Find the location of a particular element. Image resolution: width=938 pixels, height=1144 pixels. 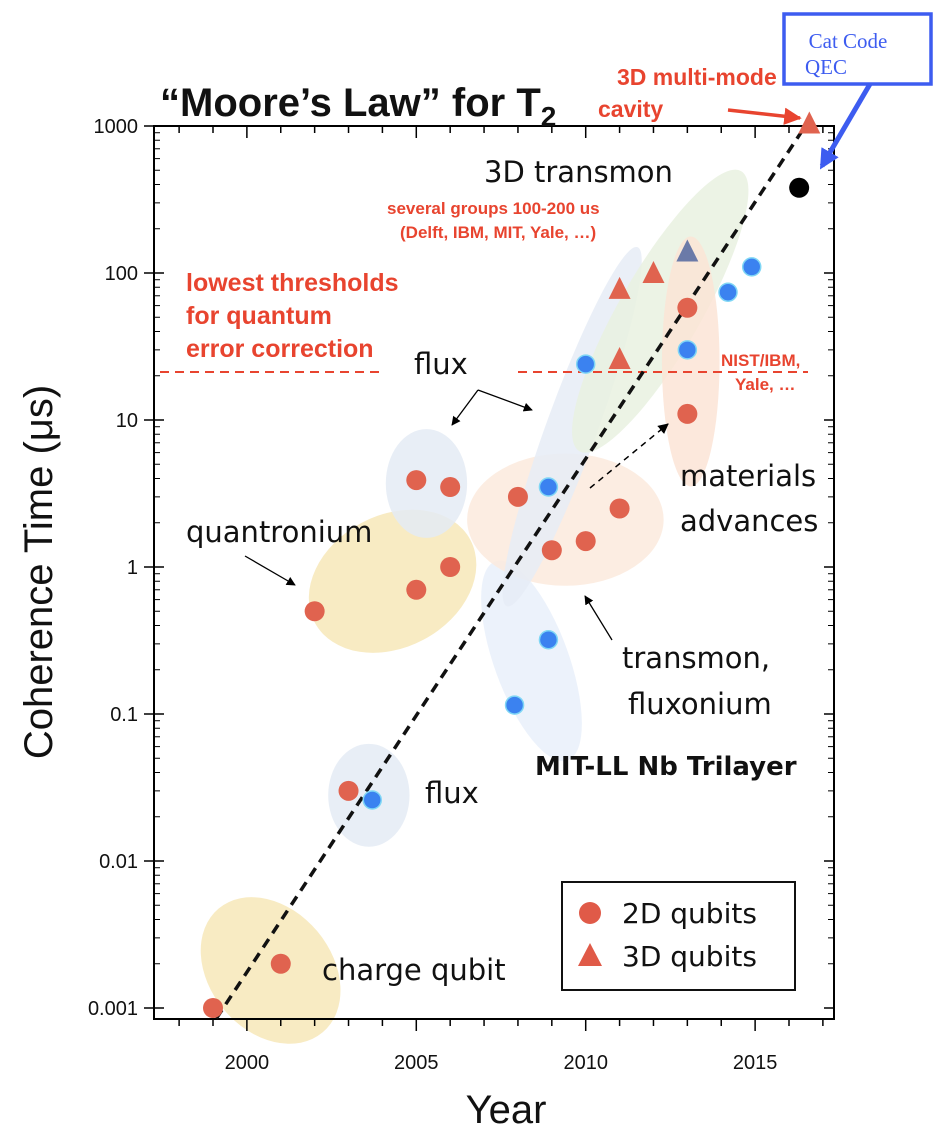

x-tick-label: 2005 is located at coordinates (416, 1063).